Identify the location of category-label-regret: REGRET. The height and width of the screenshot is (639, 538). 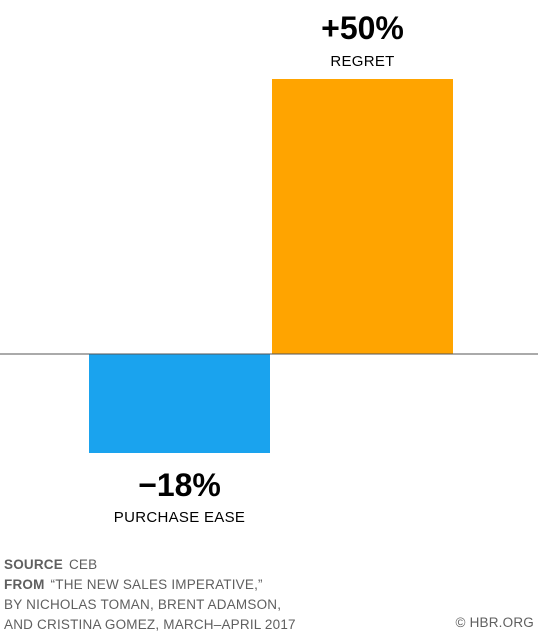
(362, 61).